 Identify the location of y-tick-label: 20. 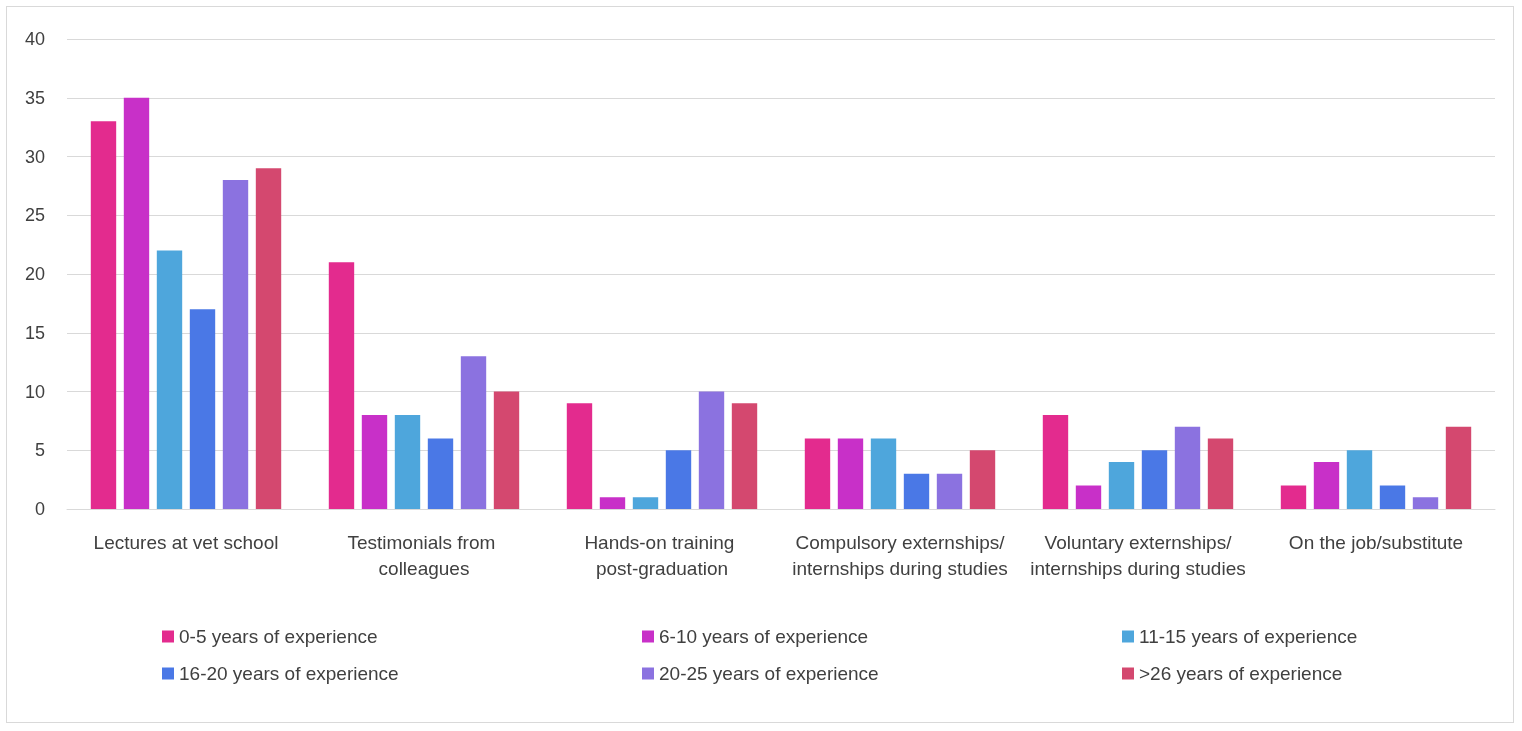
(34, 274).